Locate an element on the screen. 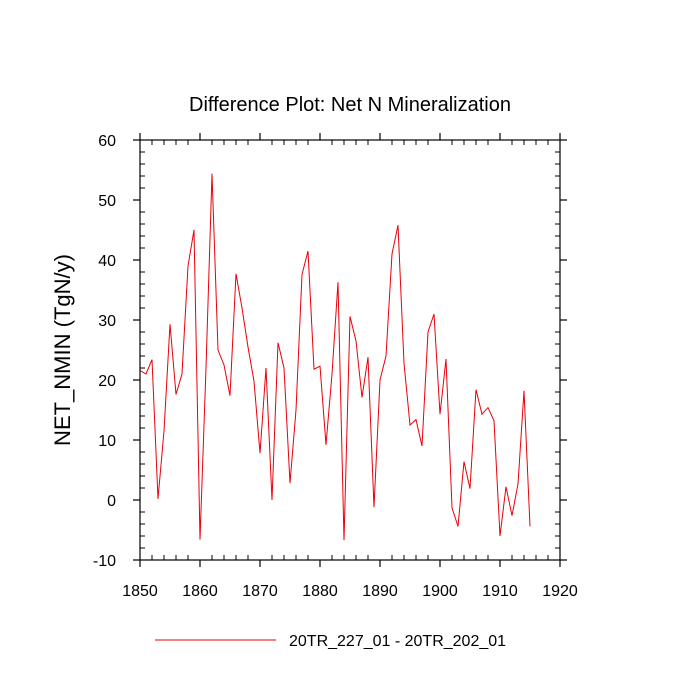 The width and height of the screenshot is (700, 700). y-tick-label: 20 is located at coordinates (107, 381).